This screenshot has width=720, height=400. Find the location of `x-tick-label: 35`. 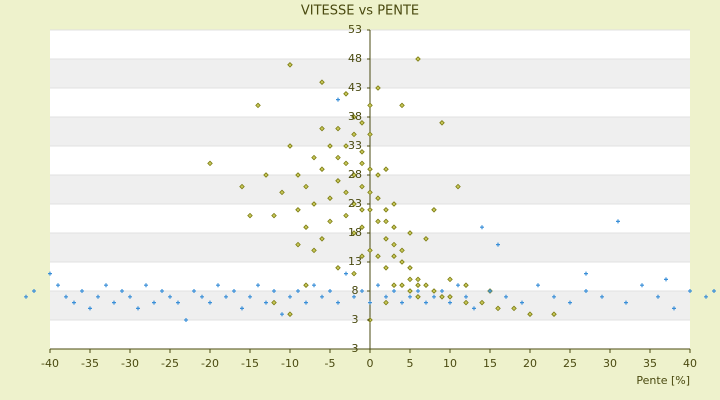

x-tick-label: 35 is located at coordinates (650, 363).